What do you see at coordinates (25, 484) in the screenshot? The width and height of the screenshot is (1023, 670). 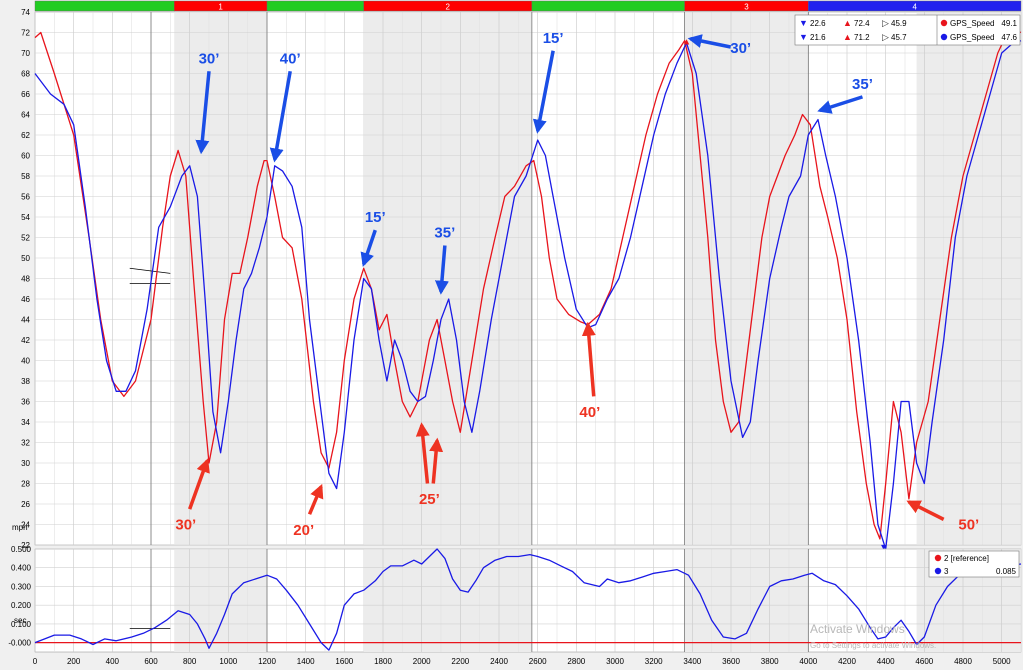 I see `speed-y-tick-label: 28` at bounding box center [25, 484].